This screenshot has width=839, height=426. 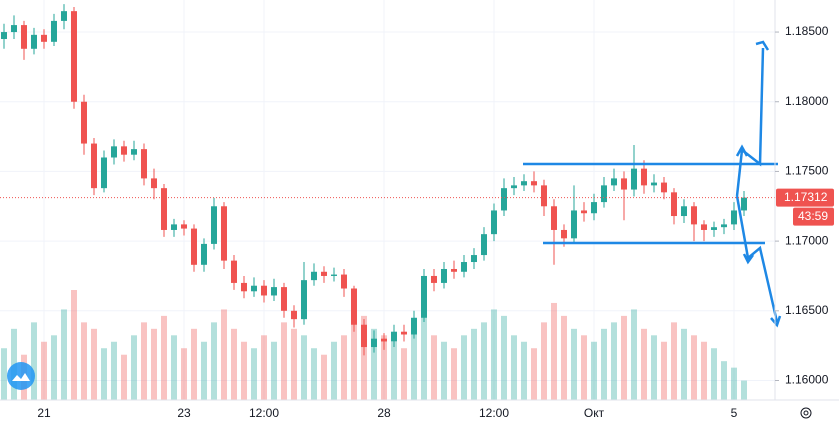 What do you see at coordinates (807, 171) in the screenshot?
I see `y-tick-label: 1.17500` at bounding box center [807, 171].